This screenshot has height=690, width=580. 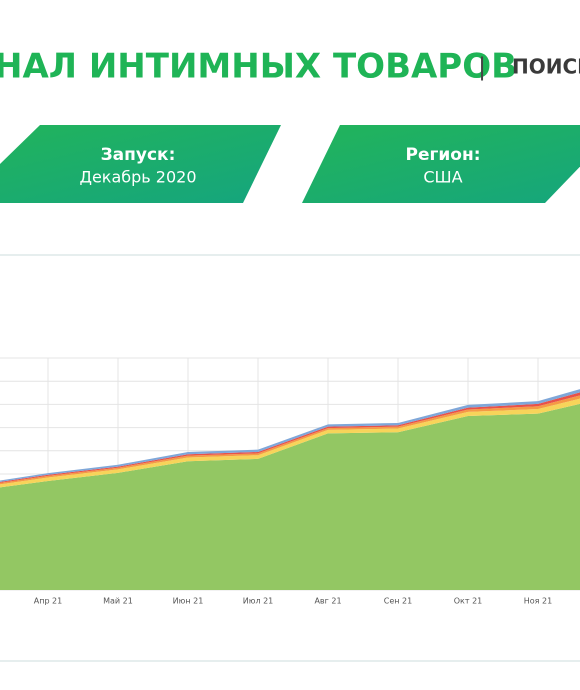 What do you see at coordinates (442, 177) in the screenshot?
I see `card-value: США` at bounding box center [442, 177].